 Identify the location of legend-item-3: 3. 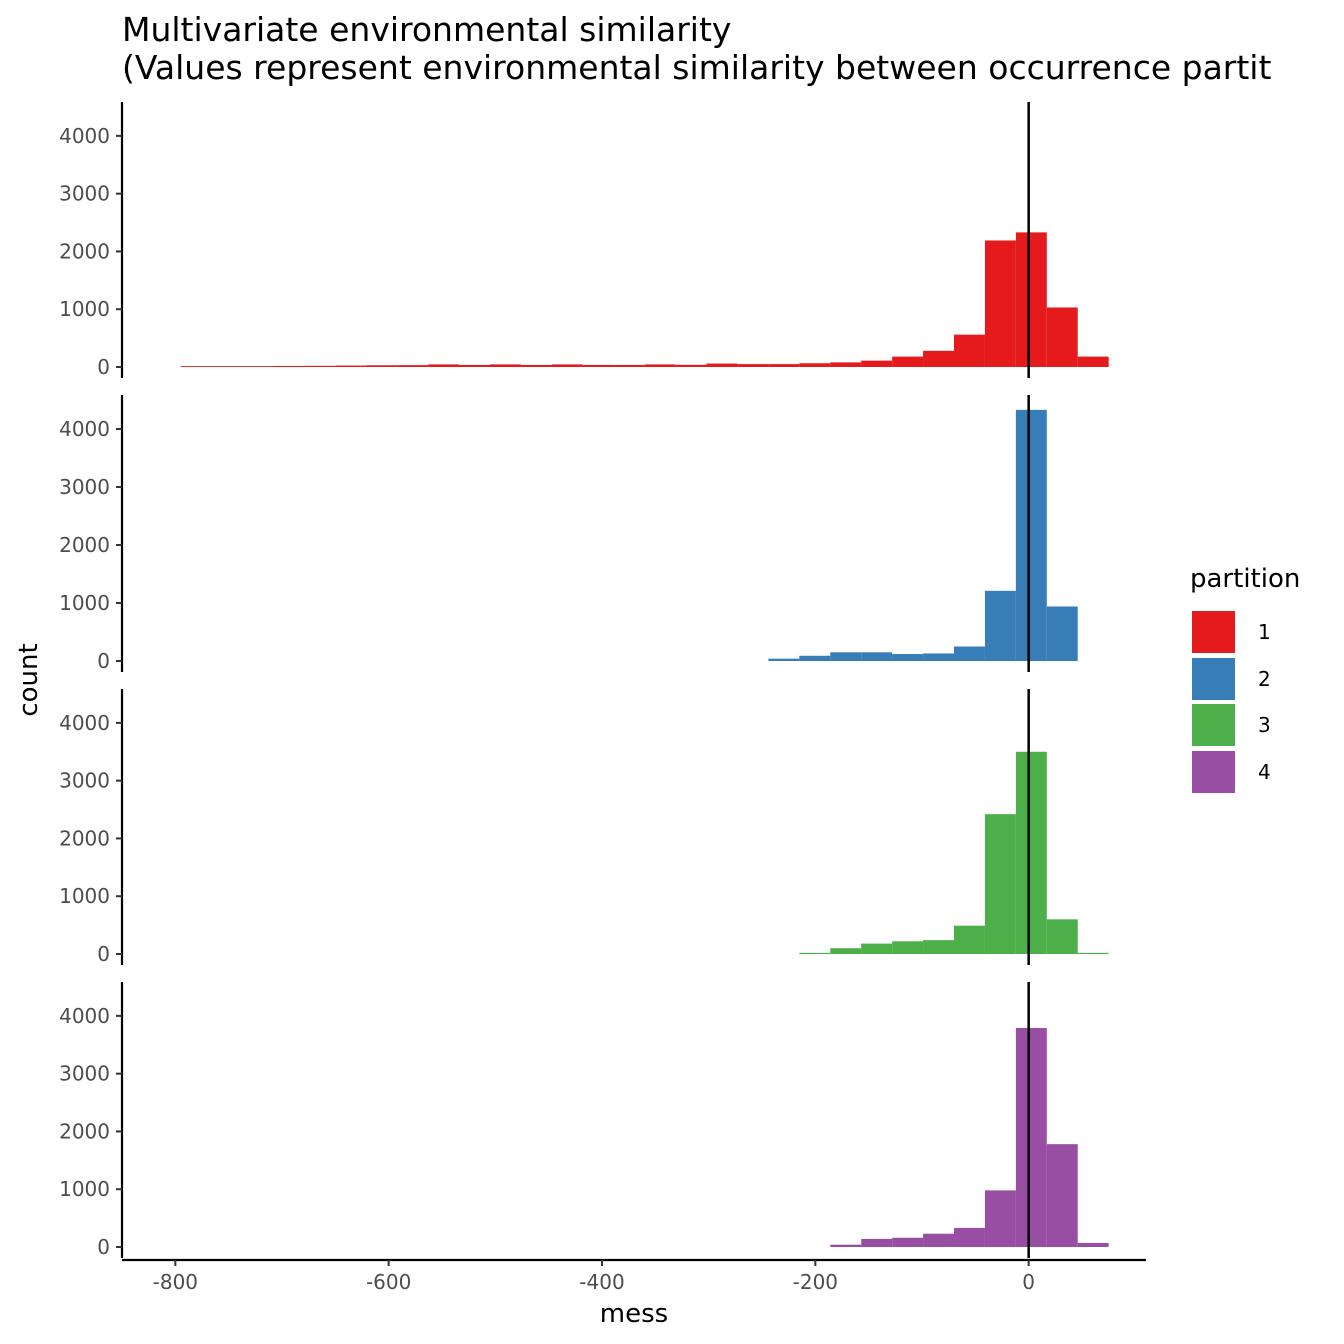
(1231, 725).